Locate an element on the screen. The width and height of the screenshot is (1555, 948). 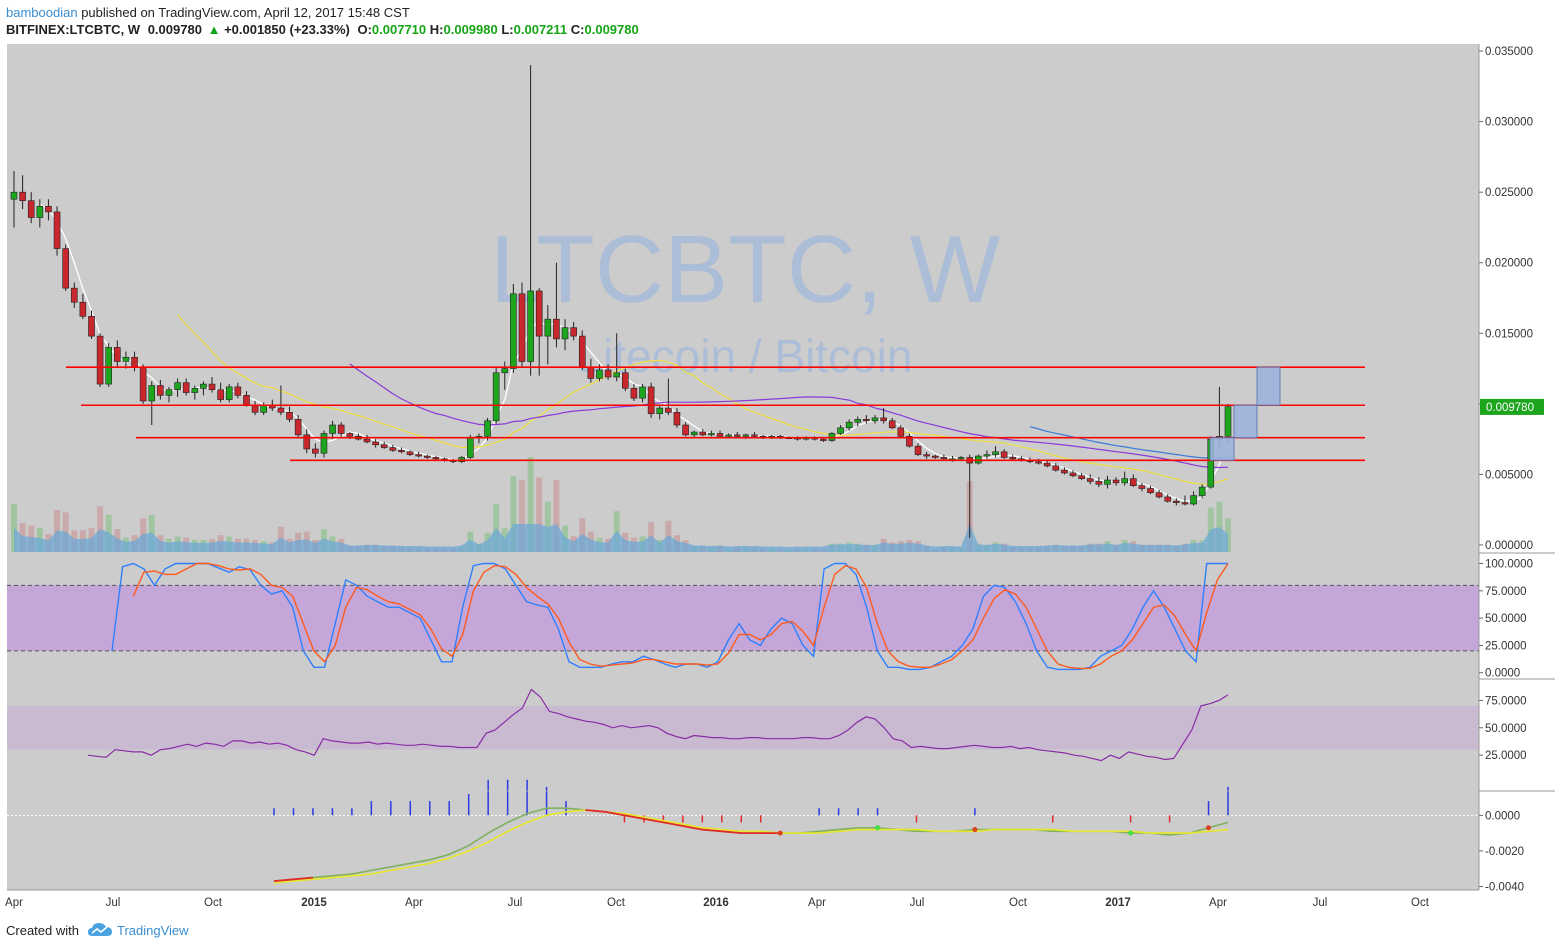
y-tick-label: 100.0000 is located at coordinates (1509, 564).